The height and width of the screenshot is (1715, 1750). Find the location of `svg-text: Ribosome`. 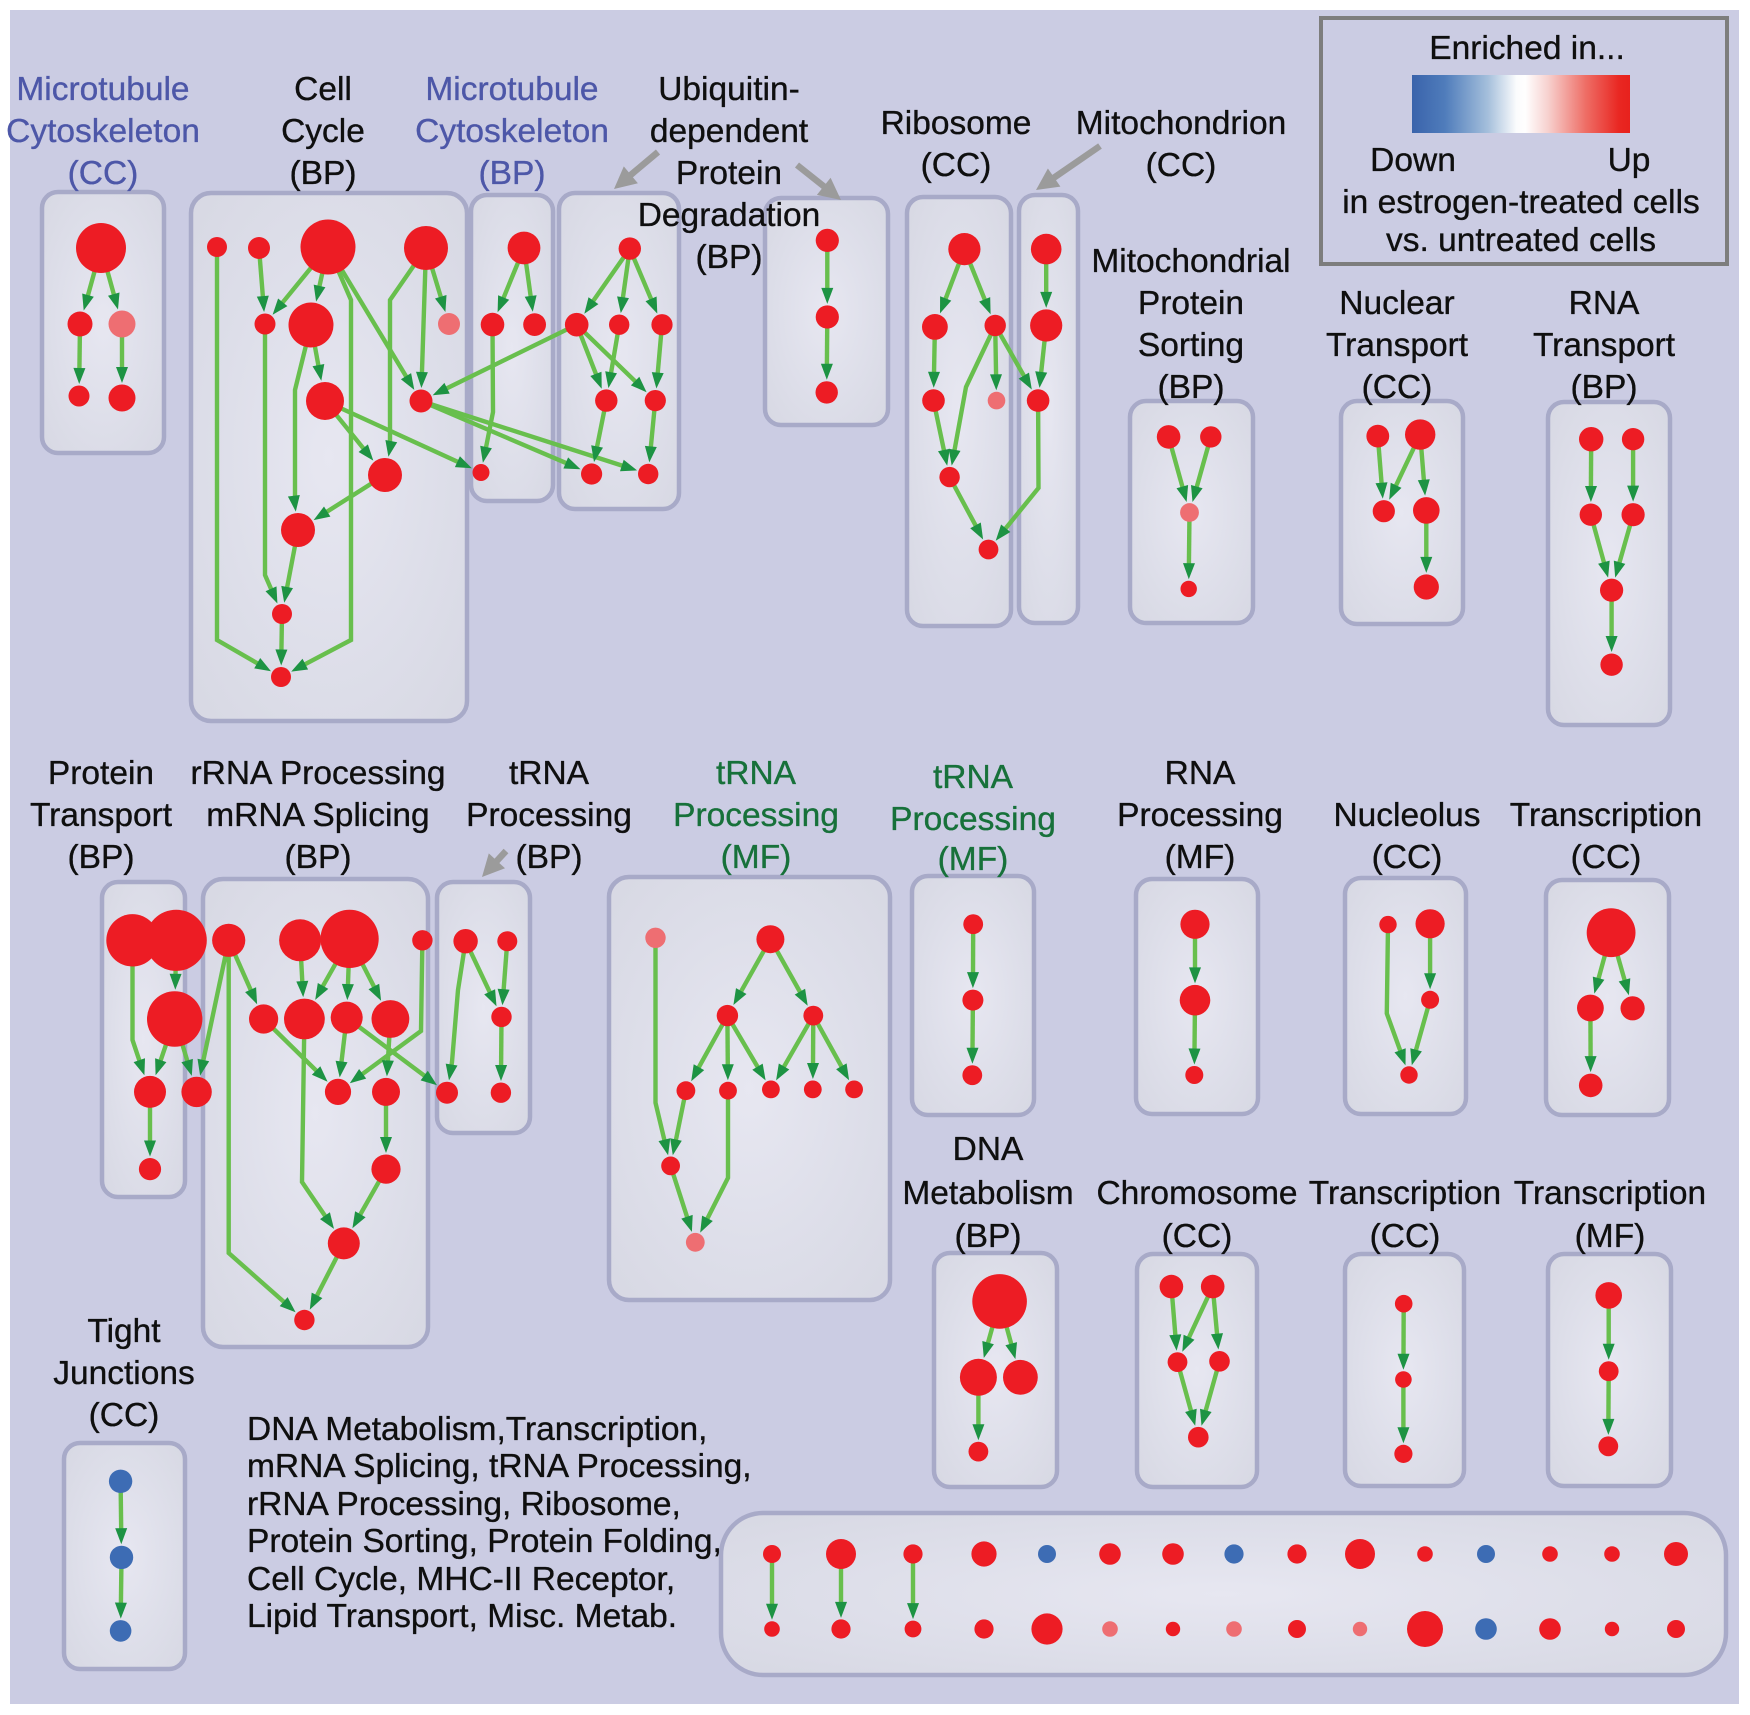

svg-text: Ribosome is located at coordinates (956, 123).